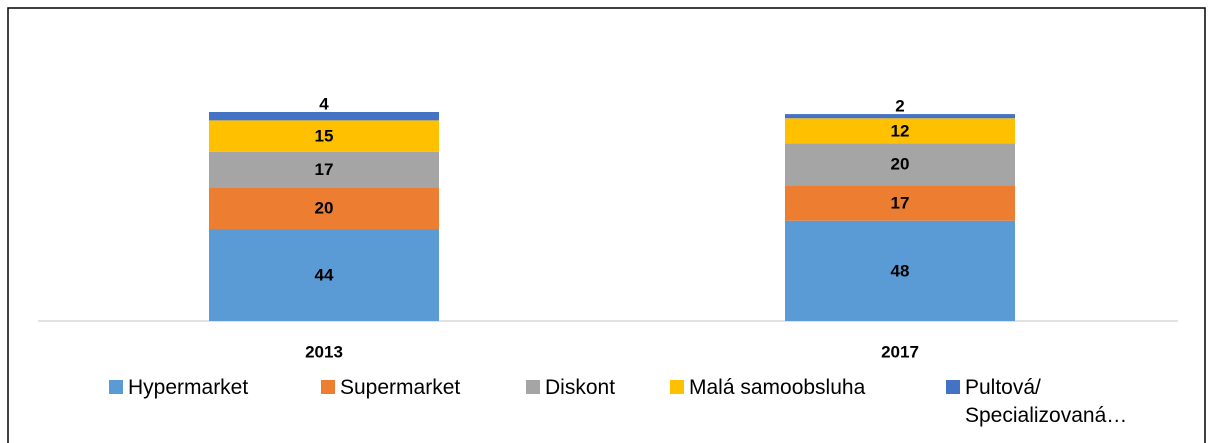 Image resolution: width=1212 pixels, height=443 pixels. What do you see at coordinates (580, 387) in the screenshot?
I see `legend-label: Diskont` at bounding box center [580, 387].